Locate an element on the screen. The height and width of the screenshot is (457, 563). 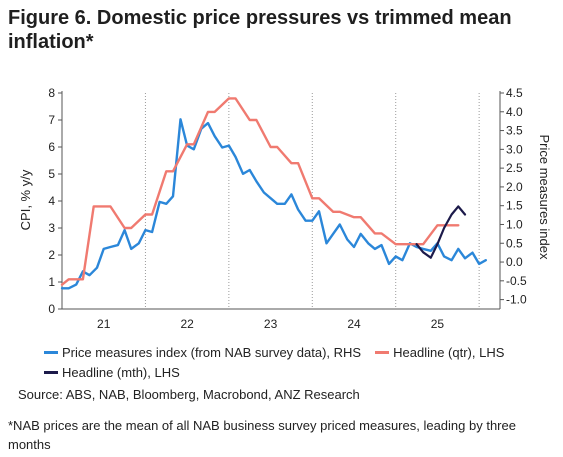
legend-row-2: Headline (mth), LHS is located at coordinates (281, 372).